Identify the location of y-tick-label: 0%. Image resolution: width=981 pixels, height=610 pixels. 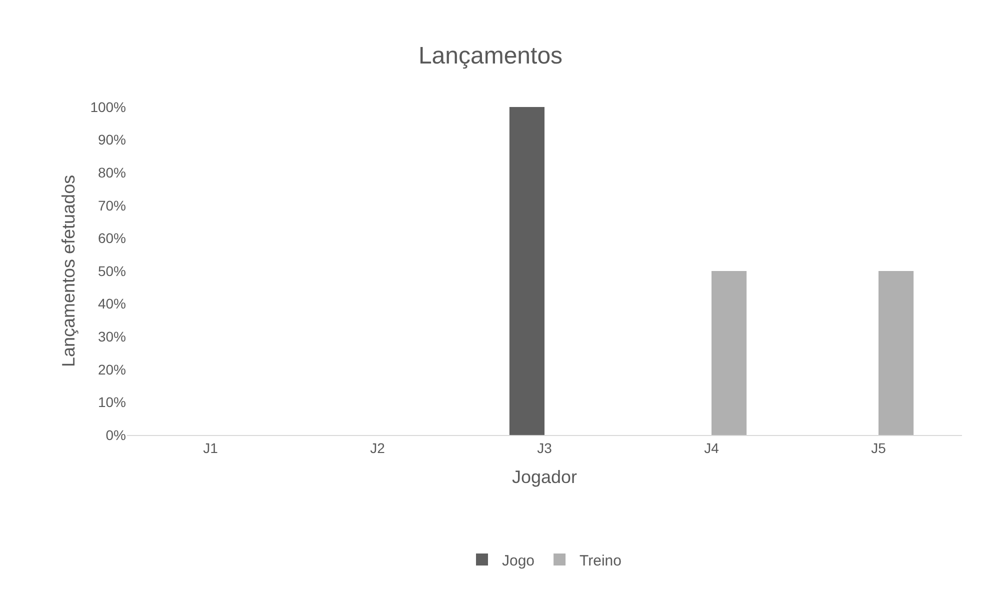
(116, 434).